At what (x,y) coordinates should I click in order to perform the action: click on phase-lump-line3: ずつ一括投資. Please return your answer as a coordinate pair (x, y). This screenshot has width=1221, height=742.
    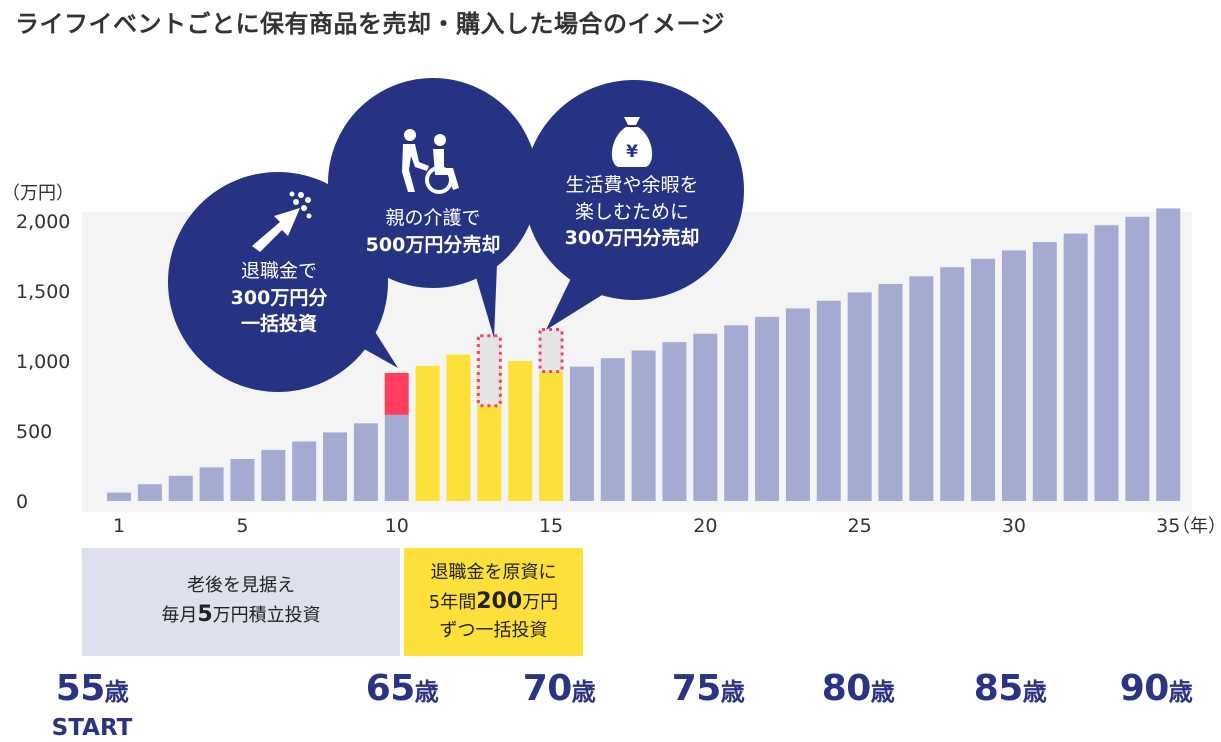
    Looking at the image, I should click on (493, 630).